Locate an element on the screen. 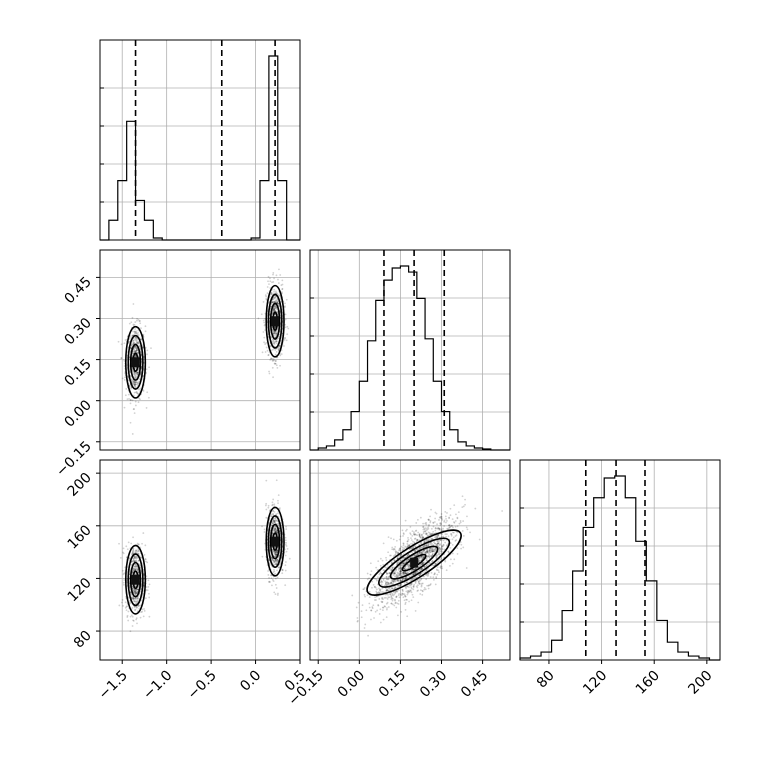 The height and width of the screenshot is (760, 760). density-contour is located at coordinates (275, 541).